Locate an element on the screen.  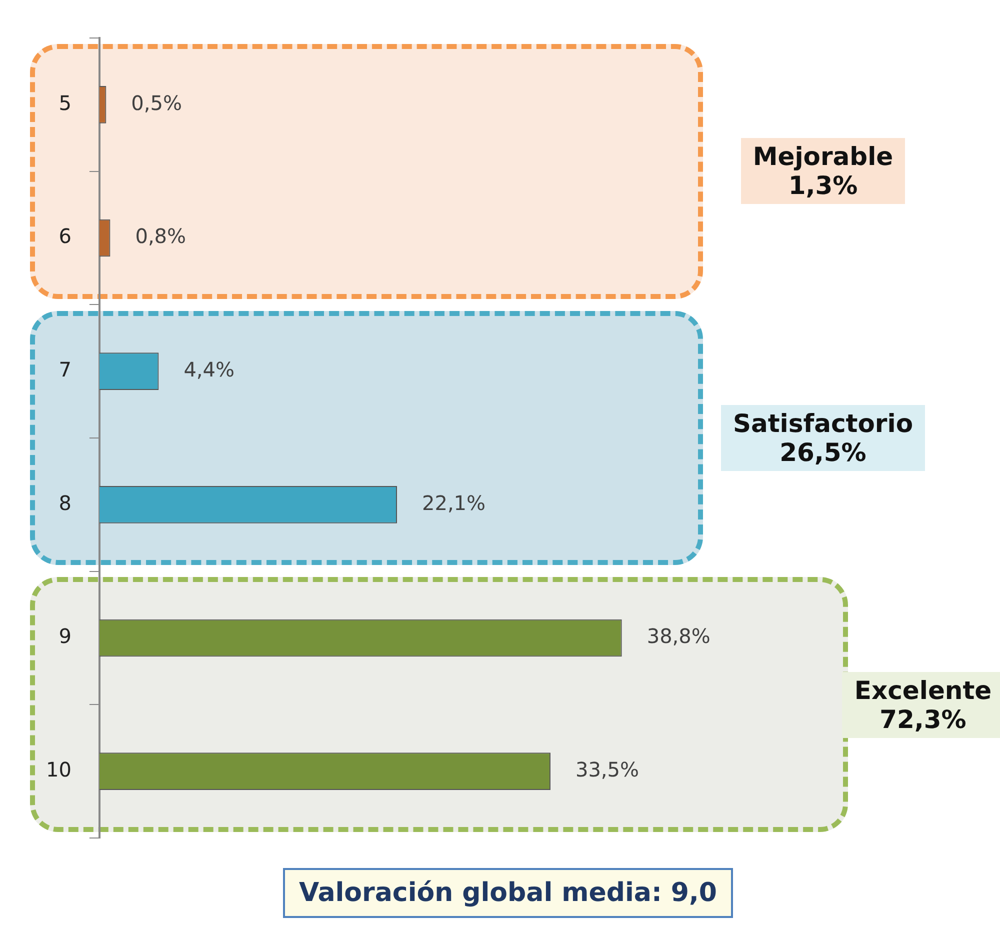
data-label: 38,8% is located at coordinates (678, 636).